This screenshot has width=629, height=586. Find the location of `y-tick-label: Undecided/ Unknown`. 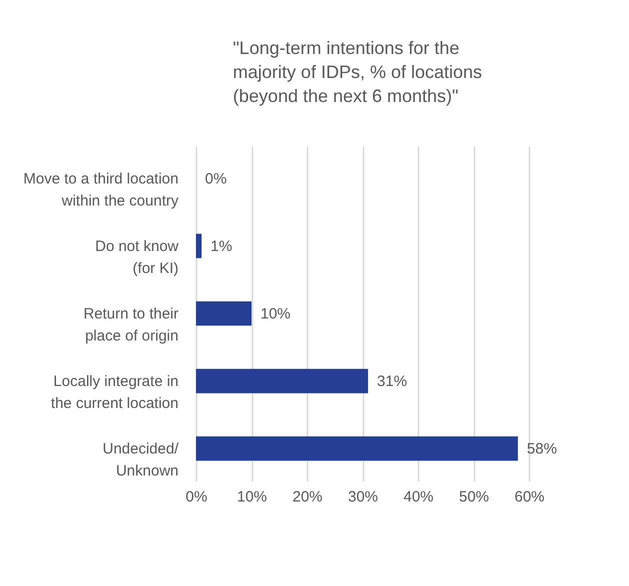

y-tick-label: Undecided/ Unknown is located at coordinates (141, 460).